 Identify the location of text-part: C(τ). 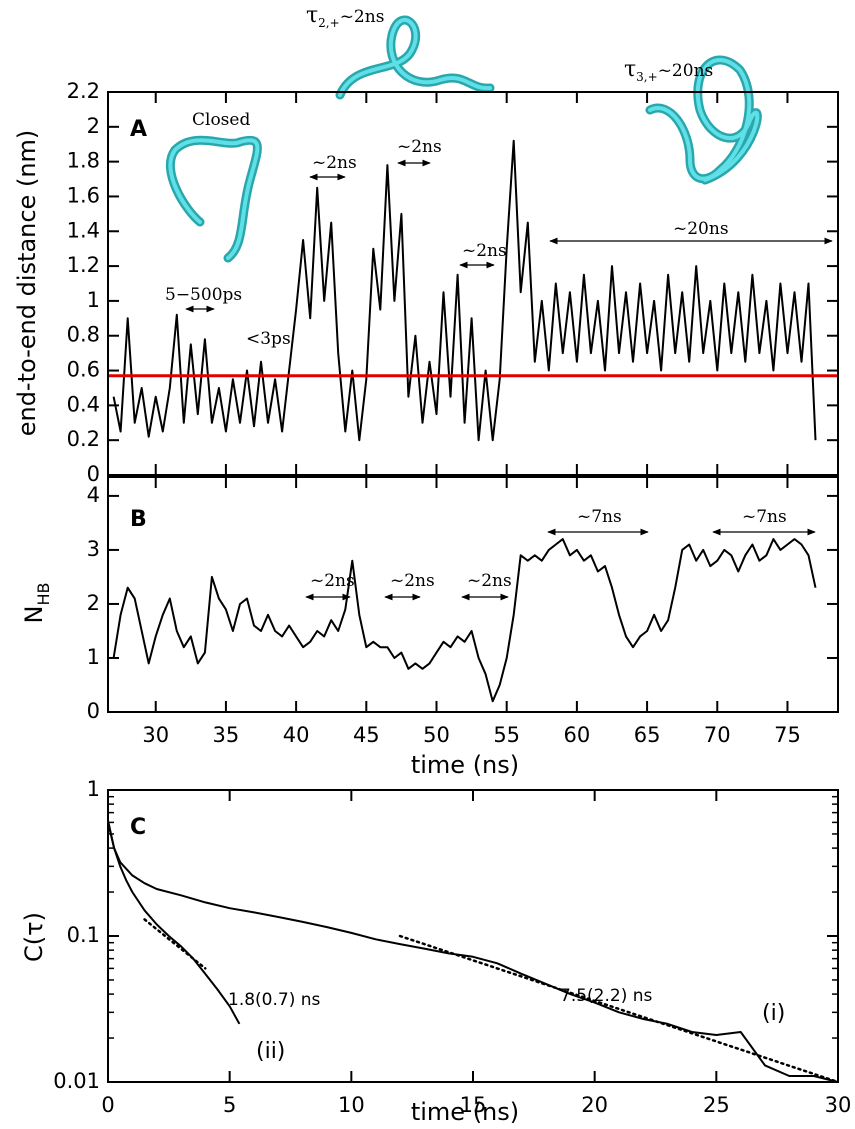
(34, 937).